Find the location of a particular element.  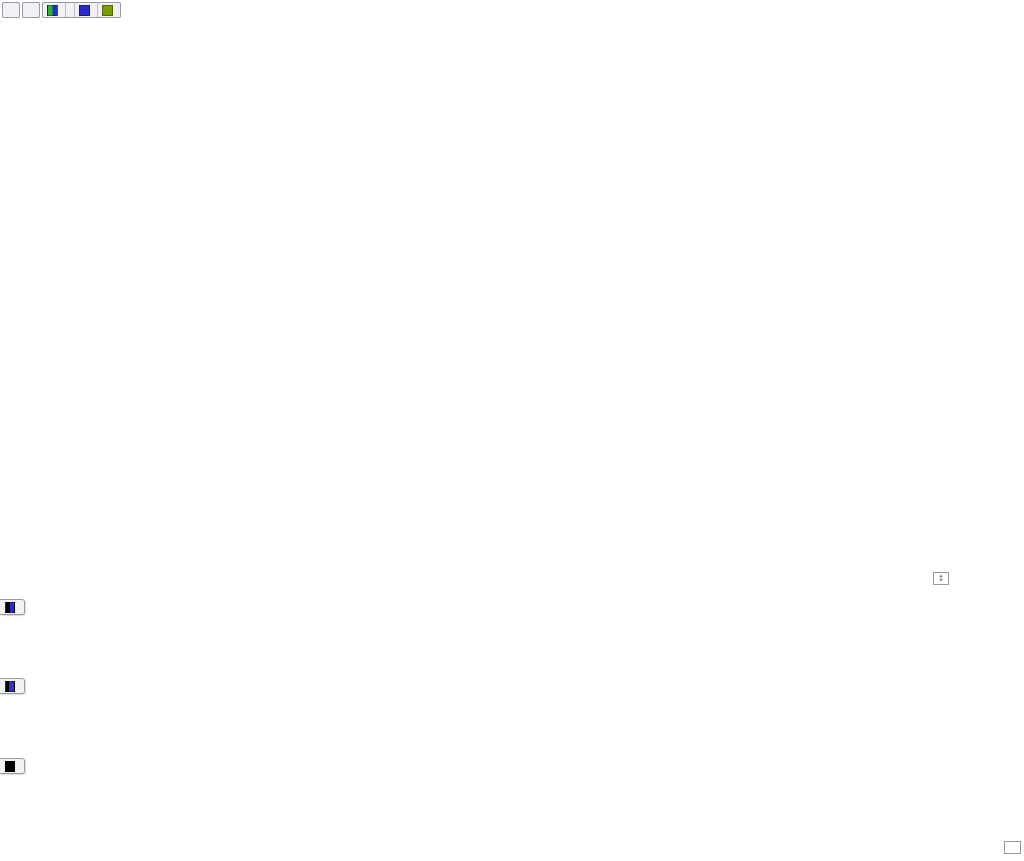

chart-toolbar is located at coordinates (61, 10).